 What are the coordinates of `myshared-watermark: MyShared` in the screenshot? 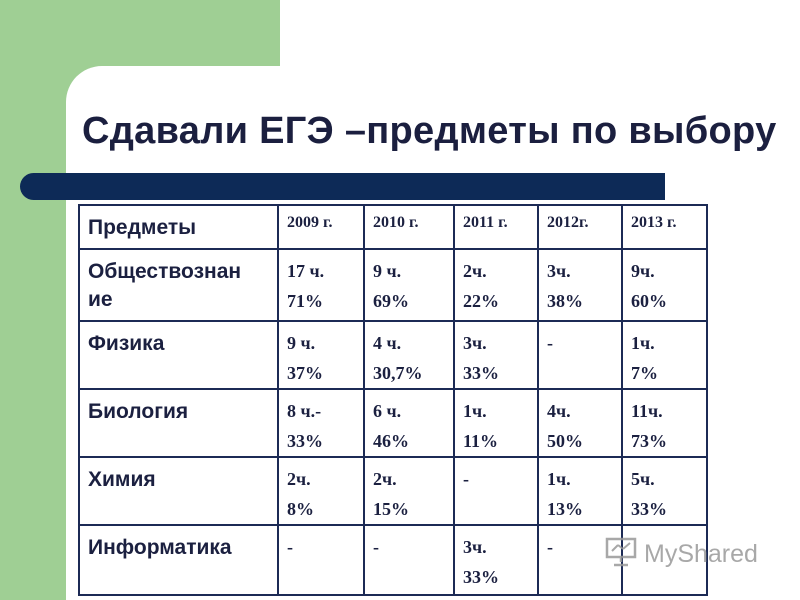 It's located at (681, 554).